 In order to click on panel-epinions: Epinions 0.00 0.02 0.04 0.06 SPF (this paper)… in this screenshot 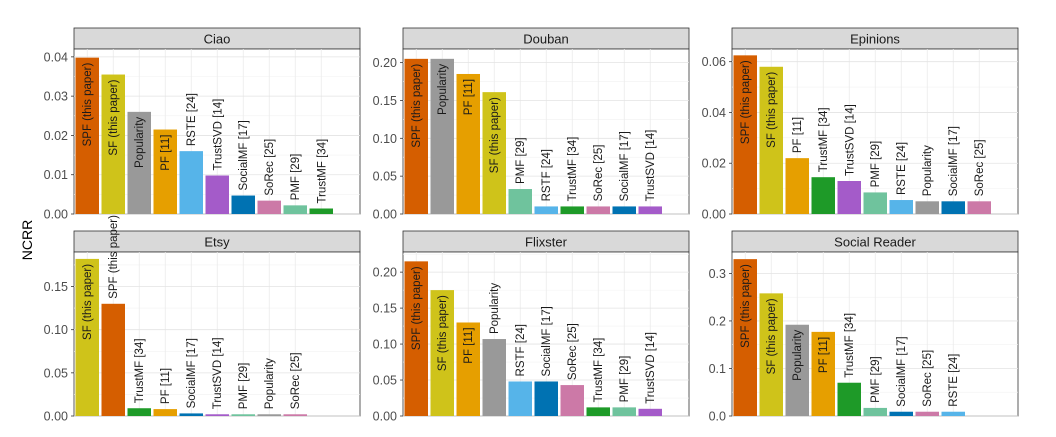, I will do `click(860, 124)`.